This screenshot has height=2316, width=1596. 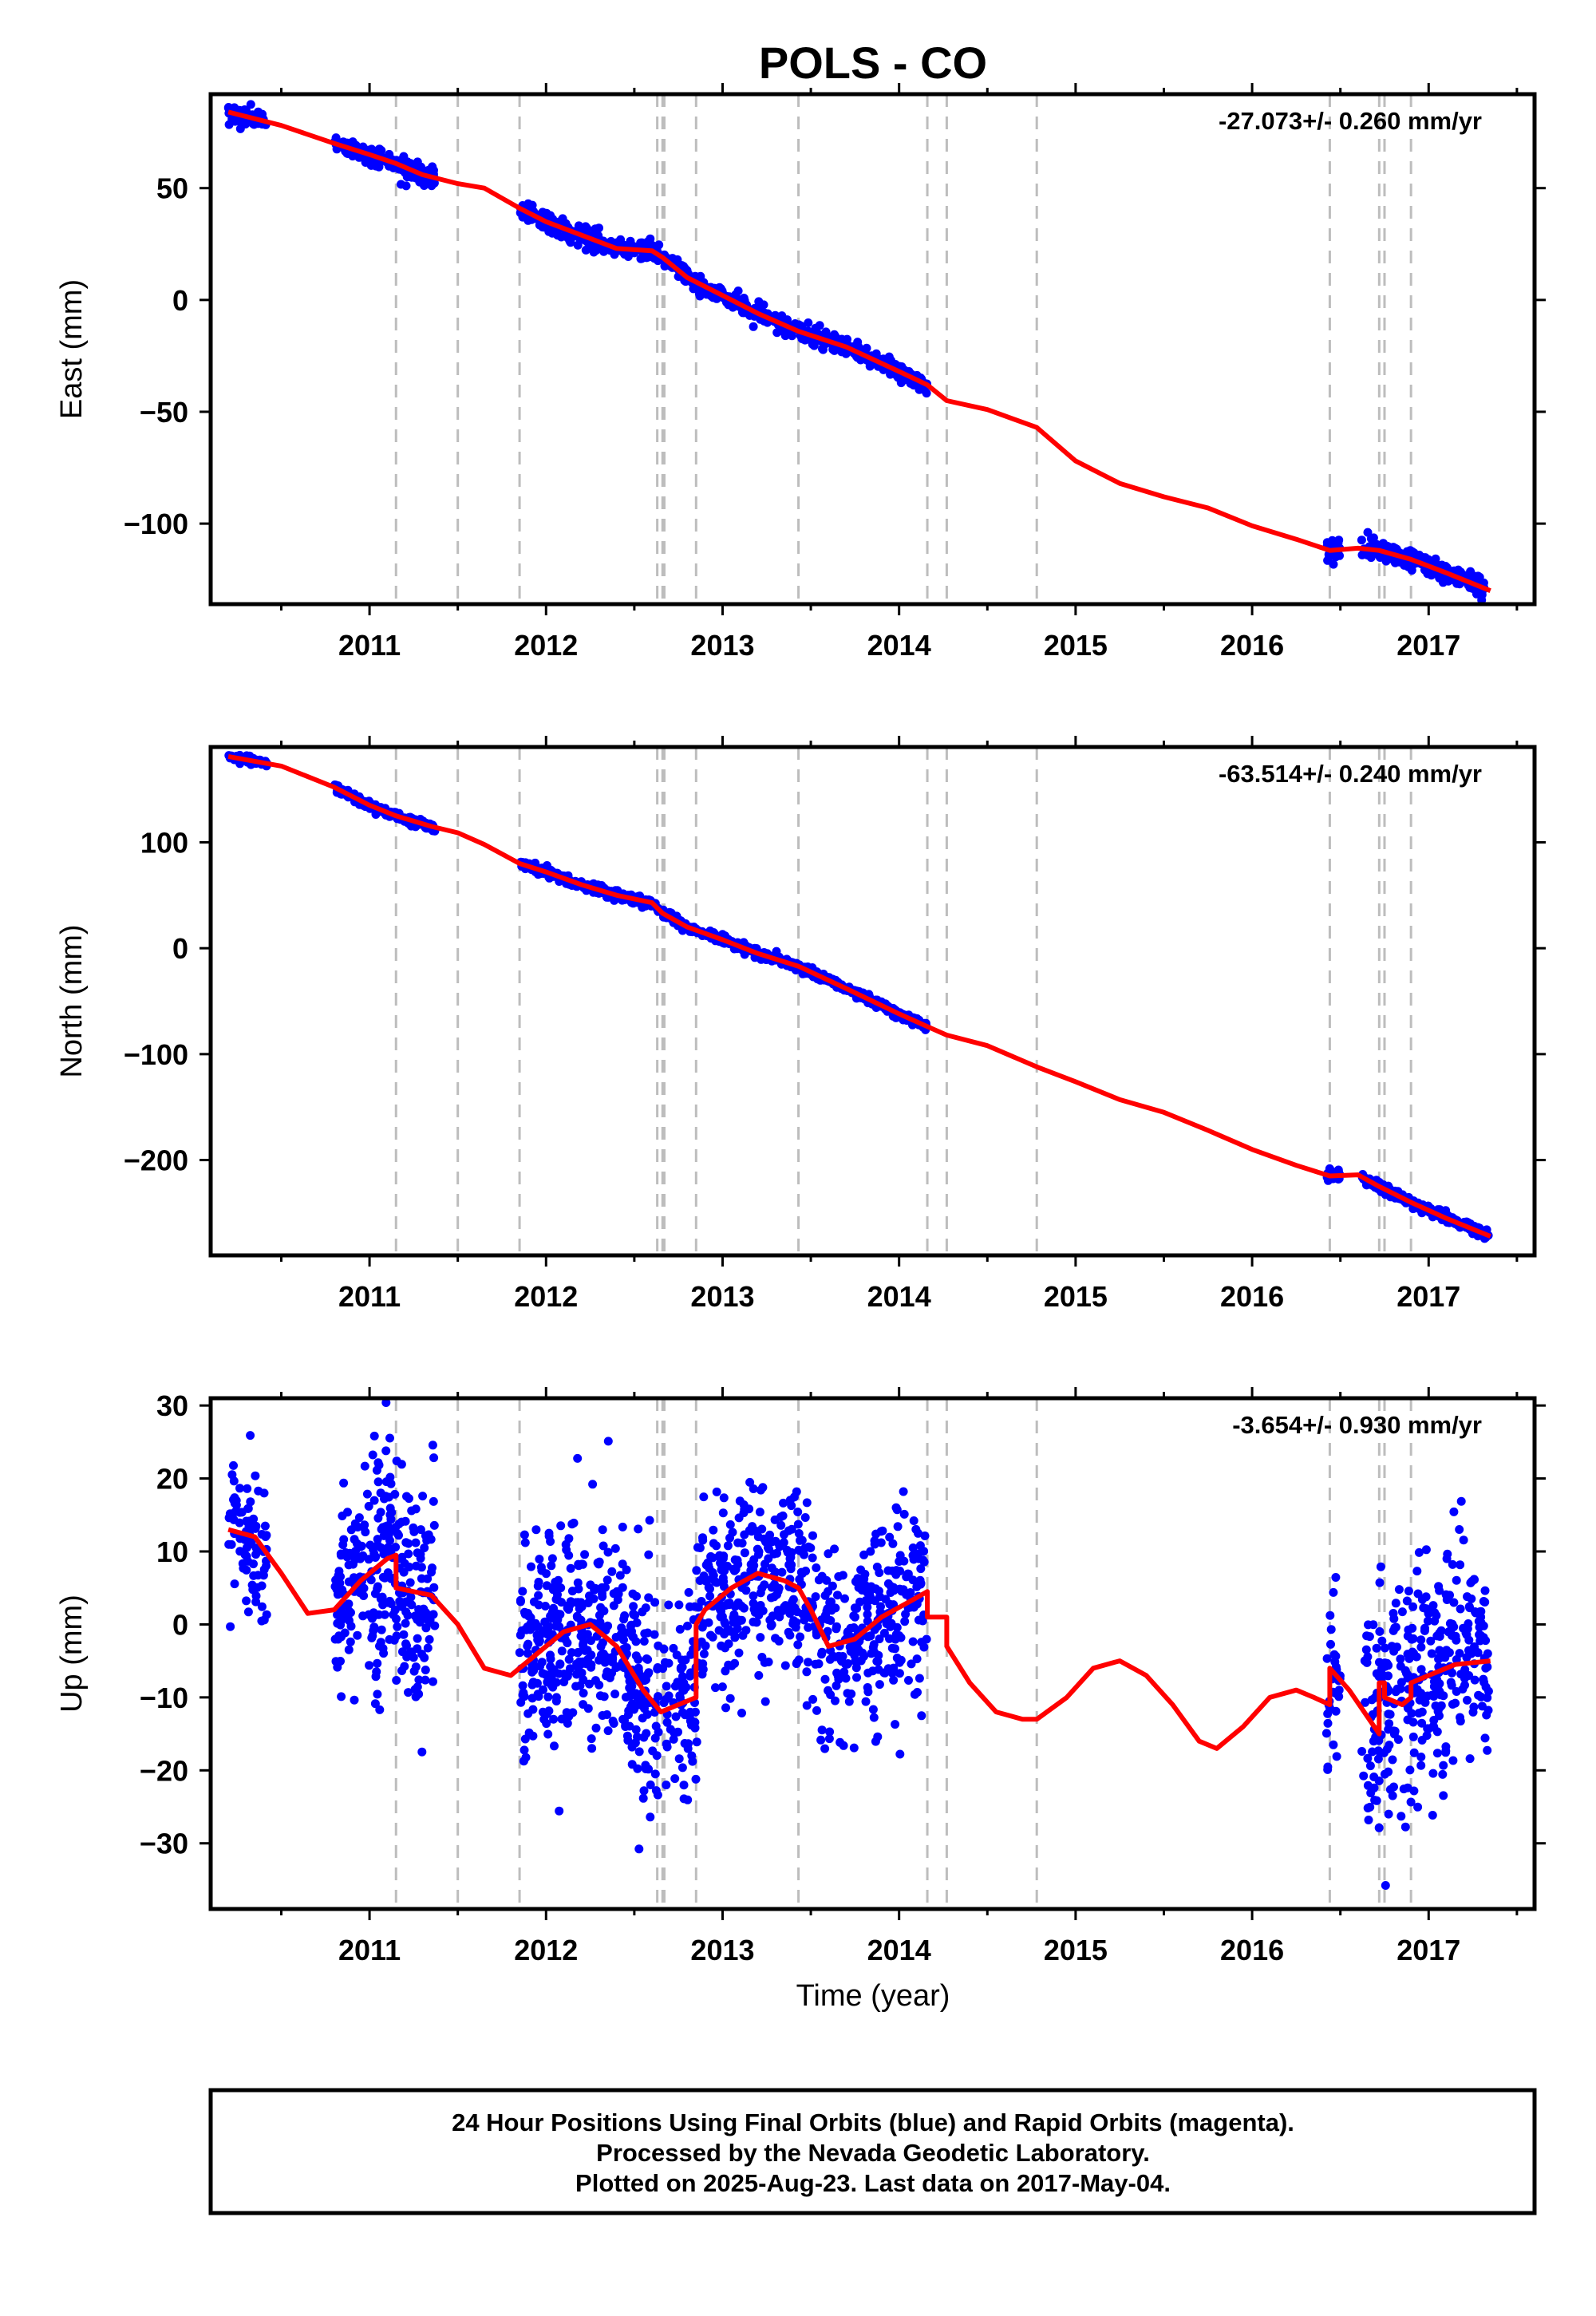 I want to click on y-axis-label: North (mm), so click(x=72, y=1001).